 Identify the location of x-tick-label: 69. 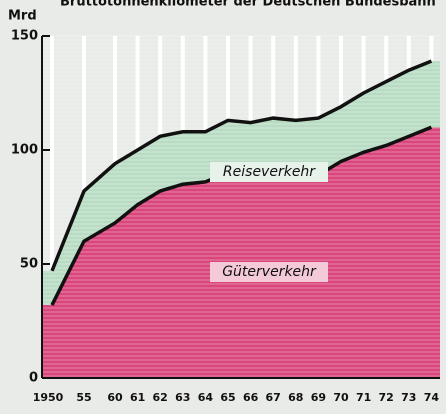
(318, 397).